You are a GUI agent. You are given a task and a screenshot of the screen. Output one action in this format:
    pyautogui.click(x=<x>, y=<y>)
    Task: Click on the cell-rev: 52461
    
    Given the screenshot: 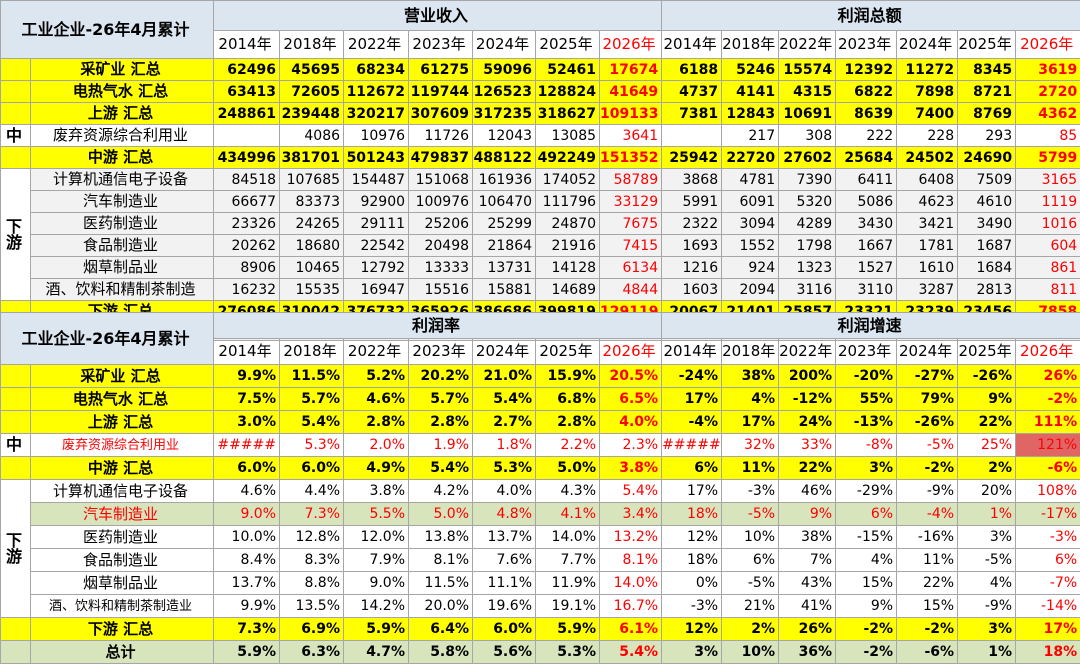 What is the action you would take?
    pyautogui.click(x=568, y=70)
    